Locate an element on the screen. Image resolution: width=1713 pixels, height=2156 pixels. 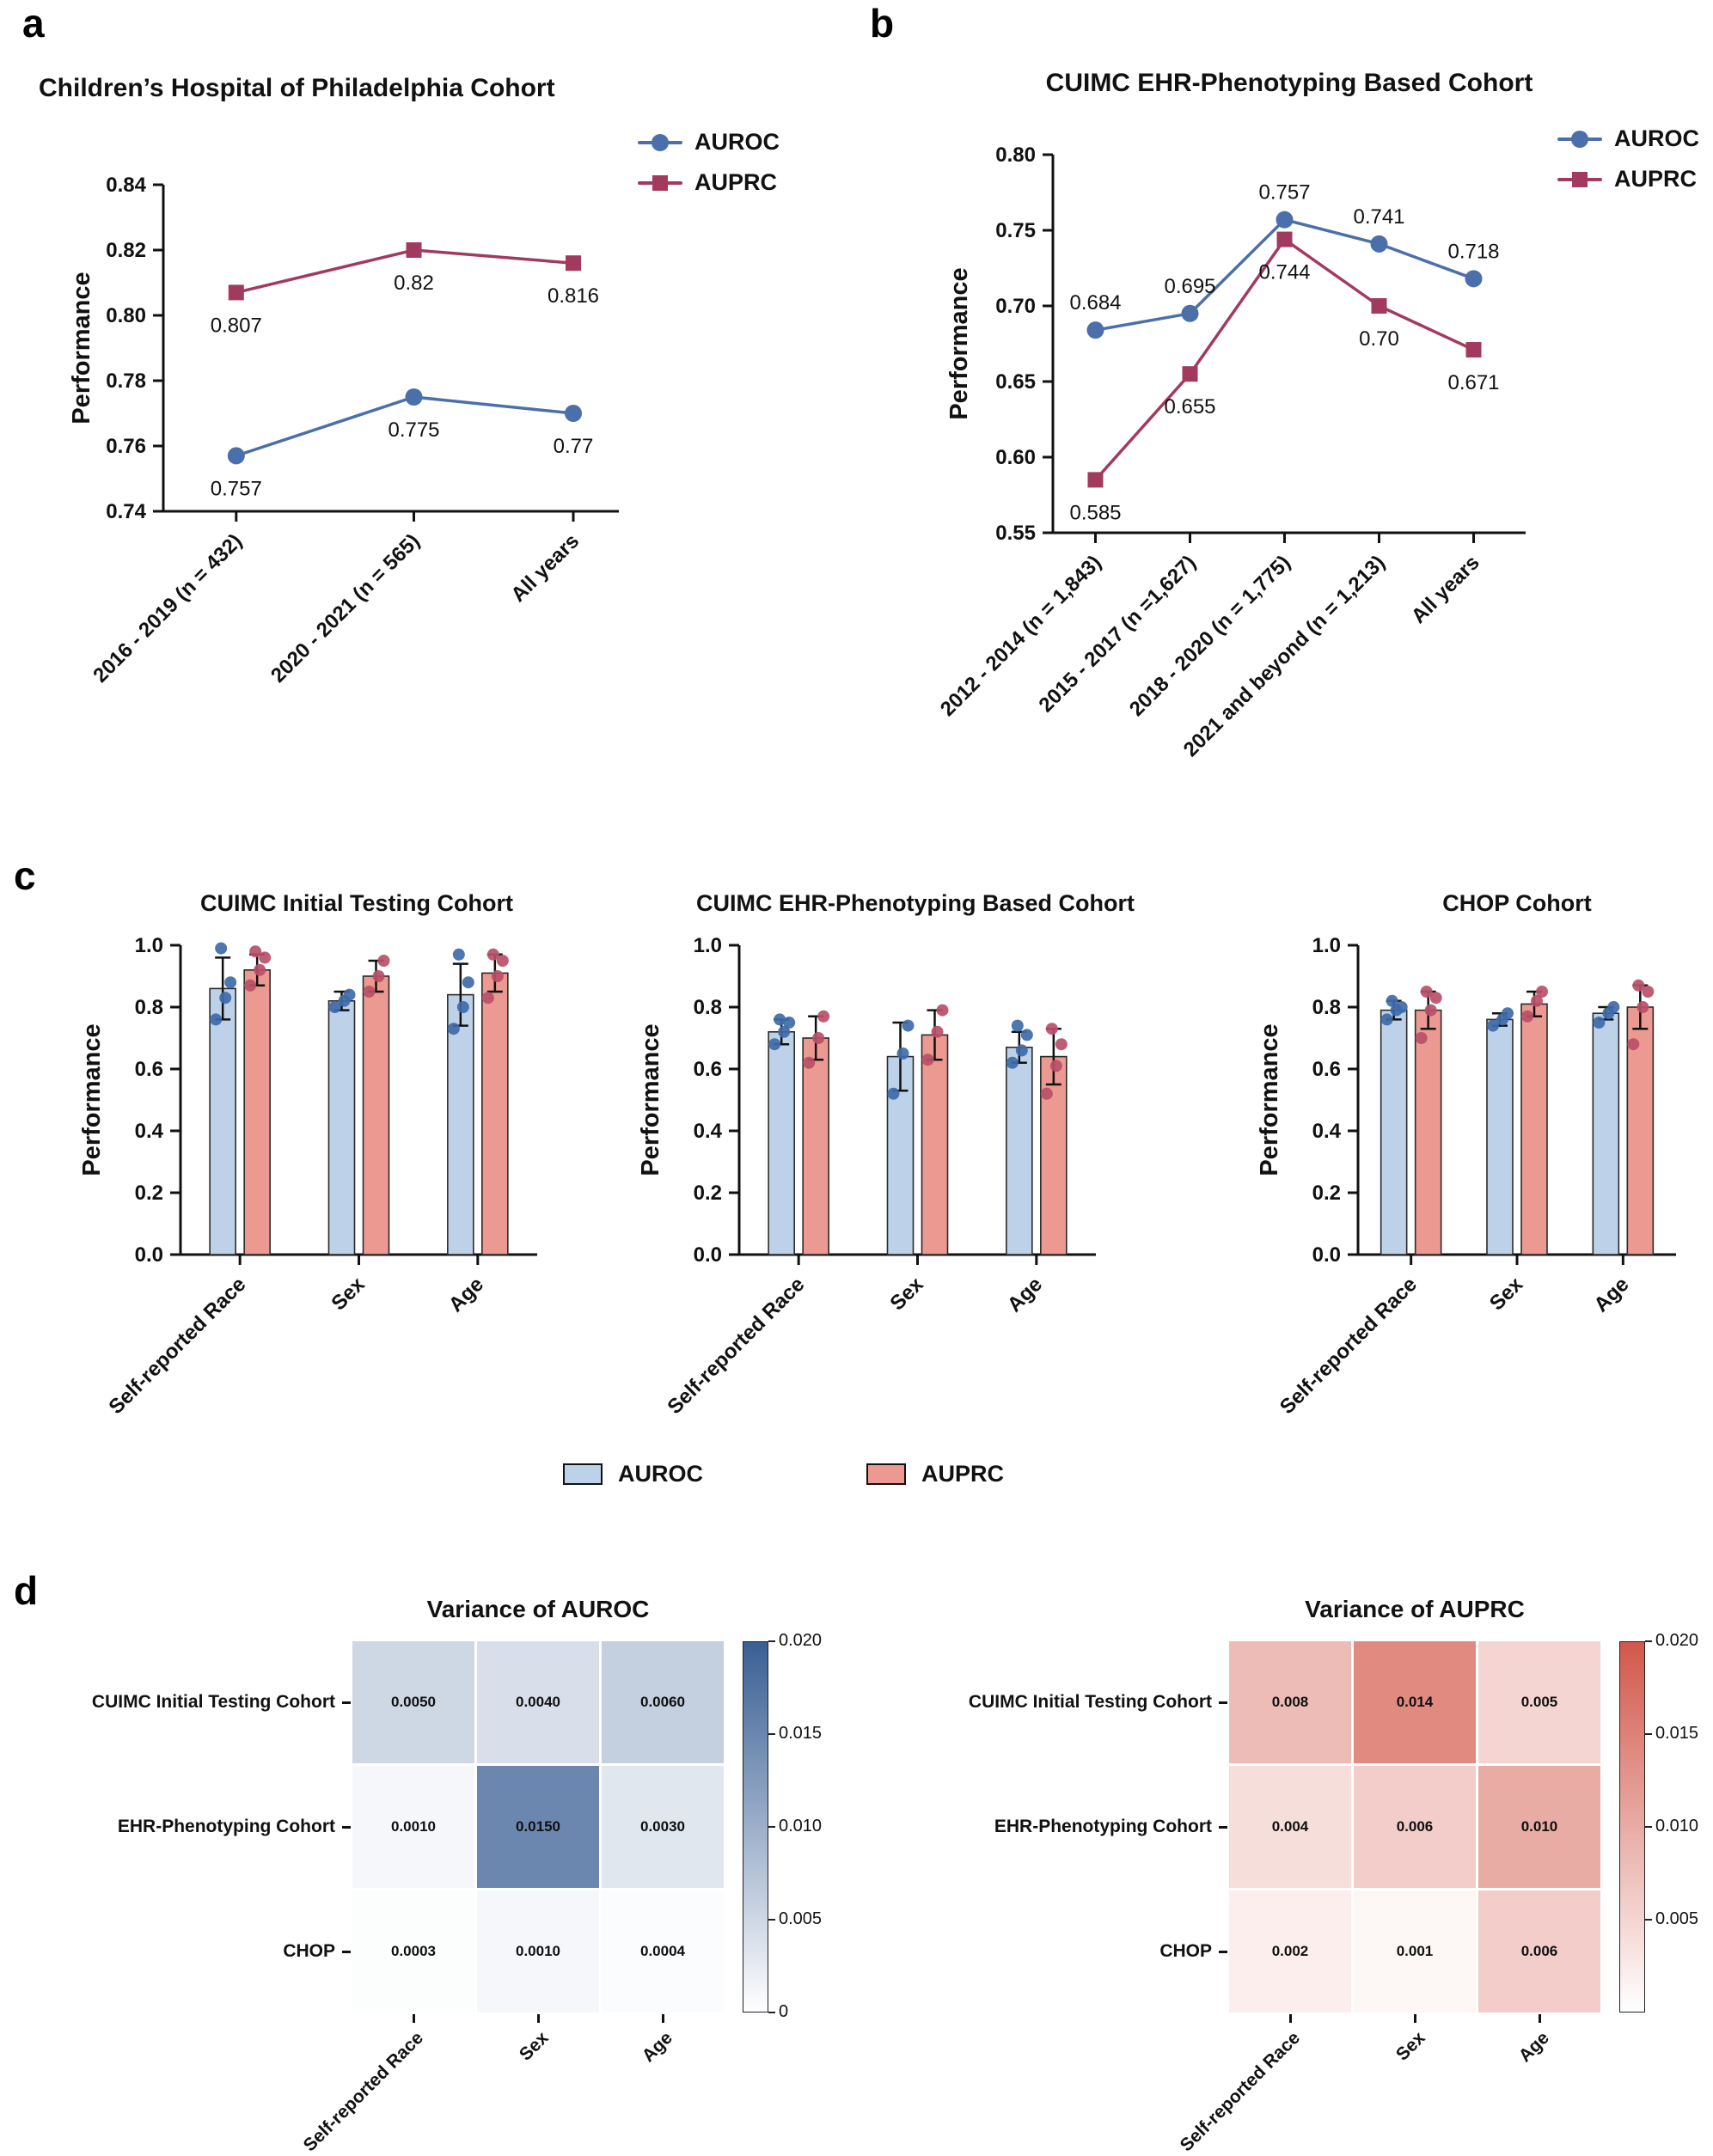
x-tick-label: Self-reported Race is located at coordinates (736, 1346).